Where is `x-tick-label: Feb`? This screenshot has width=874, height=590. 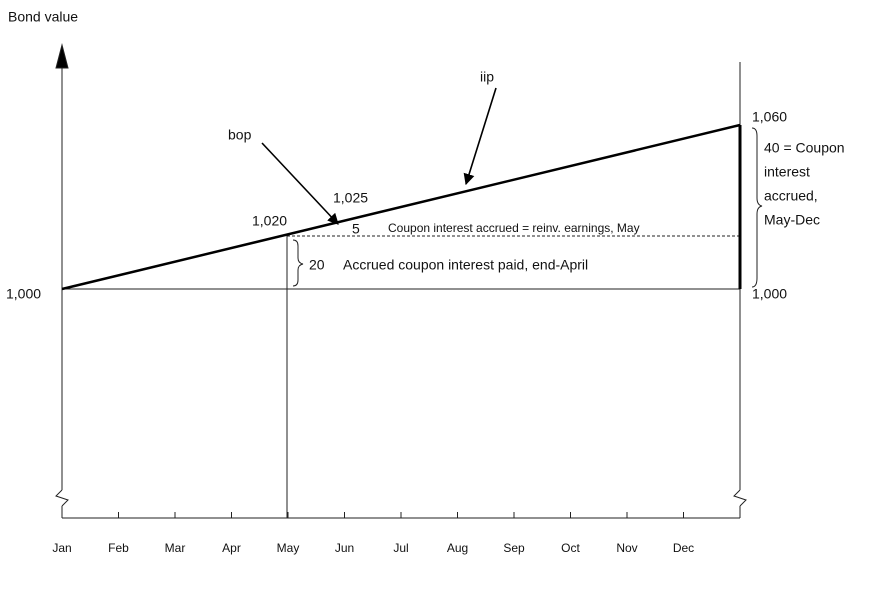 x-tick-label: Feb is located at coordinates (118, 548).